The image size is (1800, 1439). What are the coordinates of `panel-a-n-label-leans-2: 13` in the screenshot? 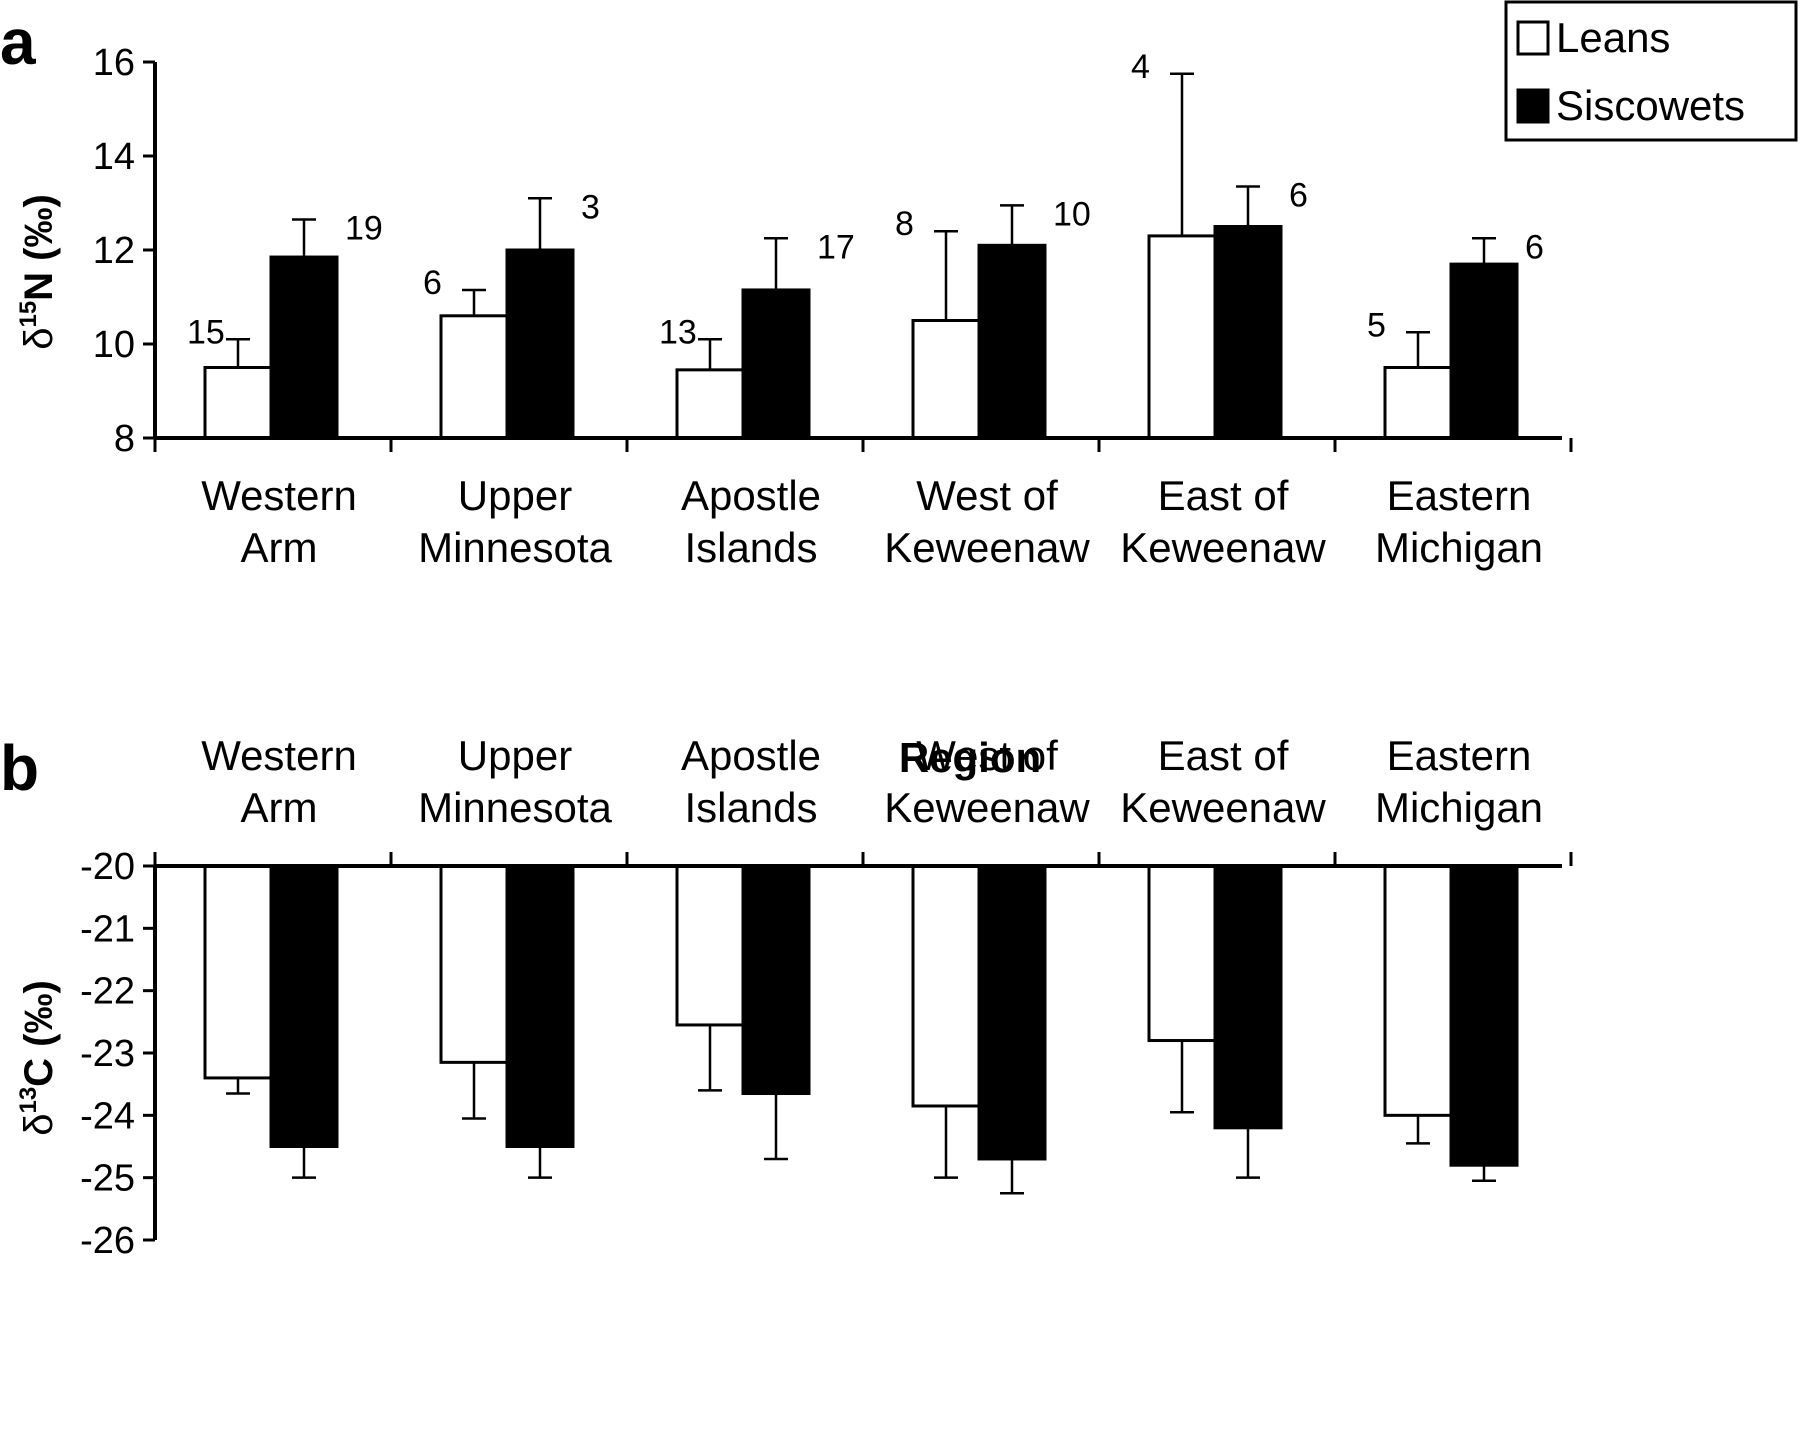 It's located at (678, 332).